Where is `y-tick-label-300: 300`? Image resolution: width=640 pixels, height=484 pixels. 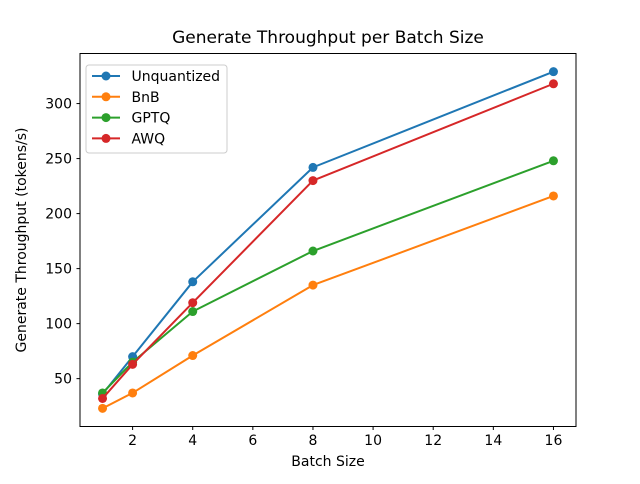
y-tick-label-300: 300 is located at coordinates (58, 105).